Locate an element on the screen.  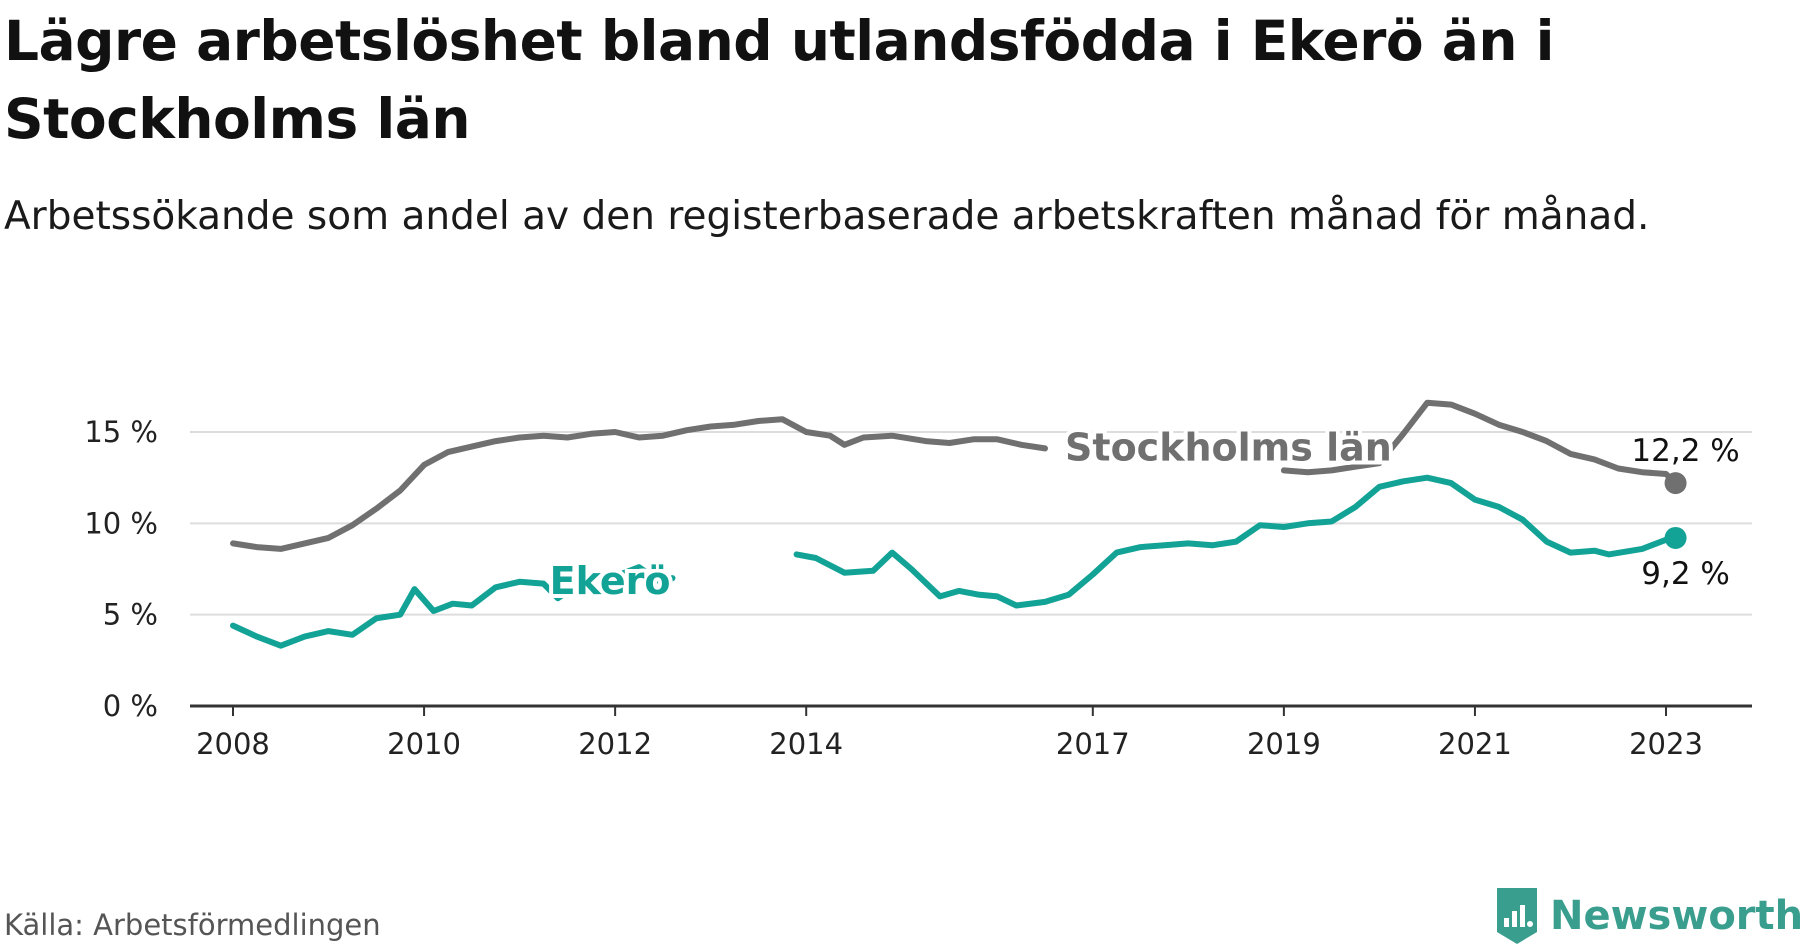
x-tick-label: 2014 is located at coordinates (806, 744).